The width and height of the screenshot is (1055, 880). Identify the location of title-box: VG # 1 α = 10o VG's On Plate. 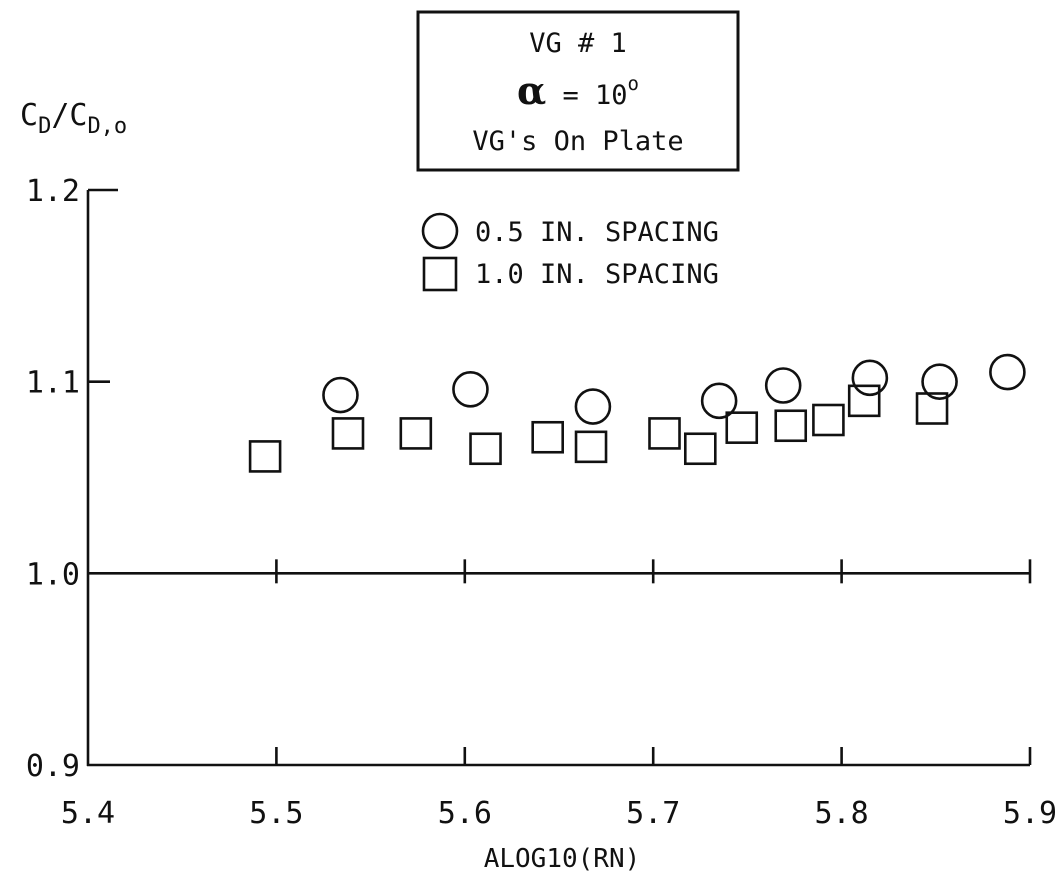
(578, 91).